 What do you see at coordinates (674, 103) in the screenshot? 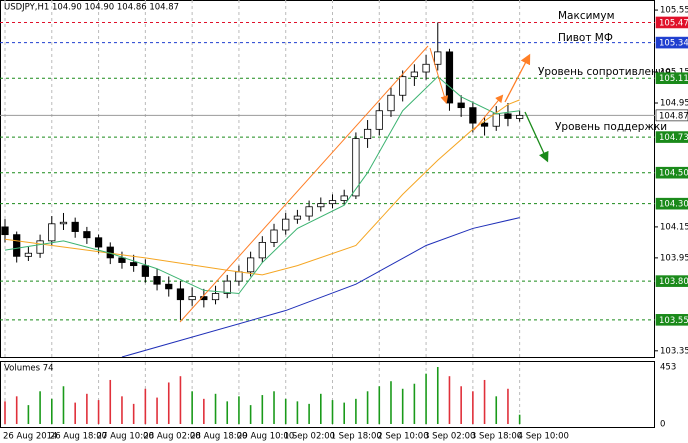
I see `y-tick-label: 104.95` at bounding box center [674, 103].